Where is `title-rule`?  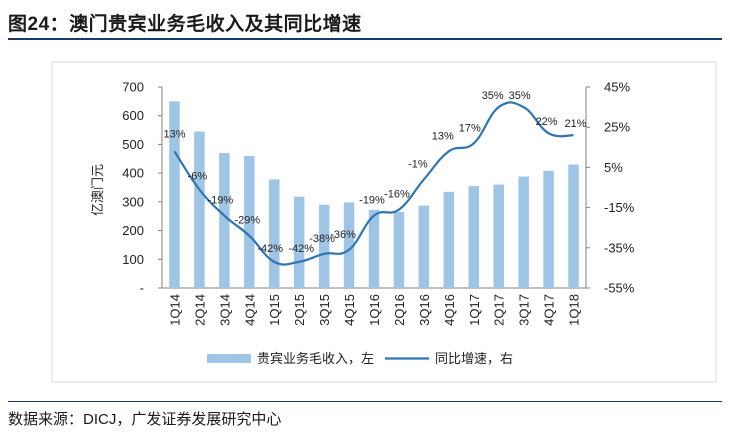
title-rule is located at coordinates (365, 39).